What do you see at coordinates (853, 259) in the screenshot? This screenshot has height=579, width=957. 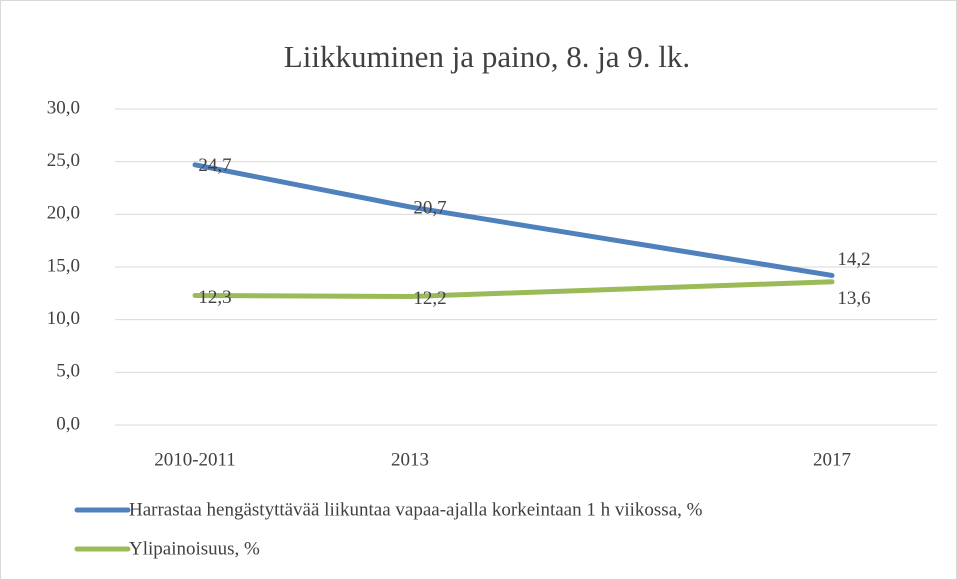 I see `data-label: 14,2` at bounding box center [853, 259].